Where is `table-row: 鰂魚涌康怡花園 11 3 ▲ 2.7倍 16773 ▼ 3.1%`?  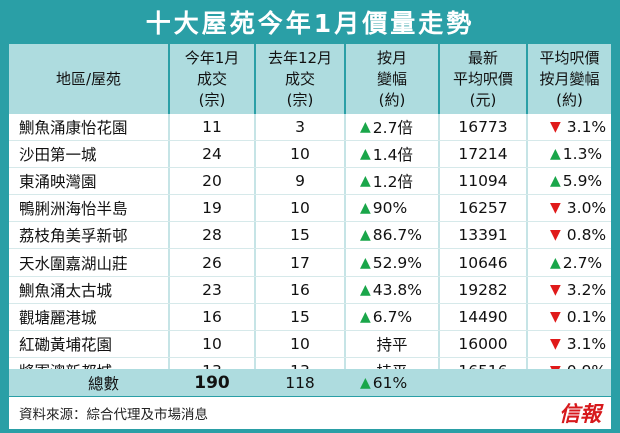 table-row: 鰂魚涌康怡花園 11 3 ▲ 2.7倍 16773 ▼ 3.1% is located at coordinates (310, 128).